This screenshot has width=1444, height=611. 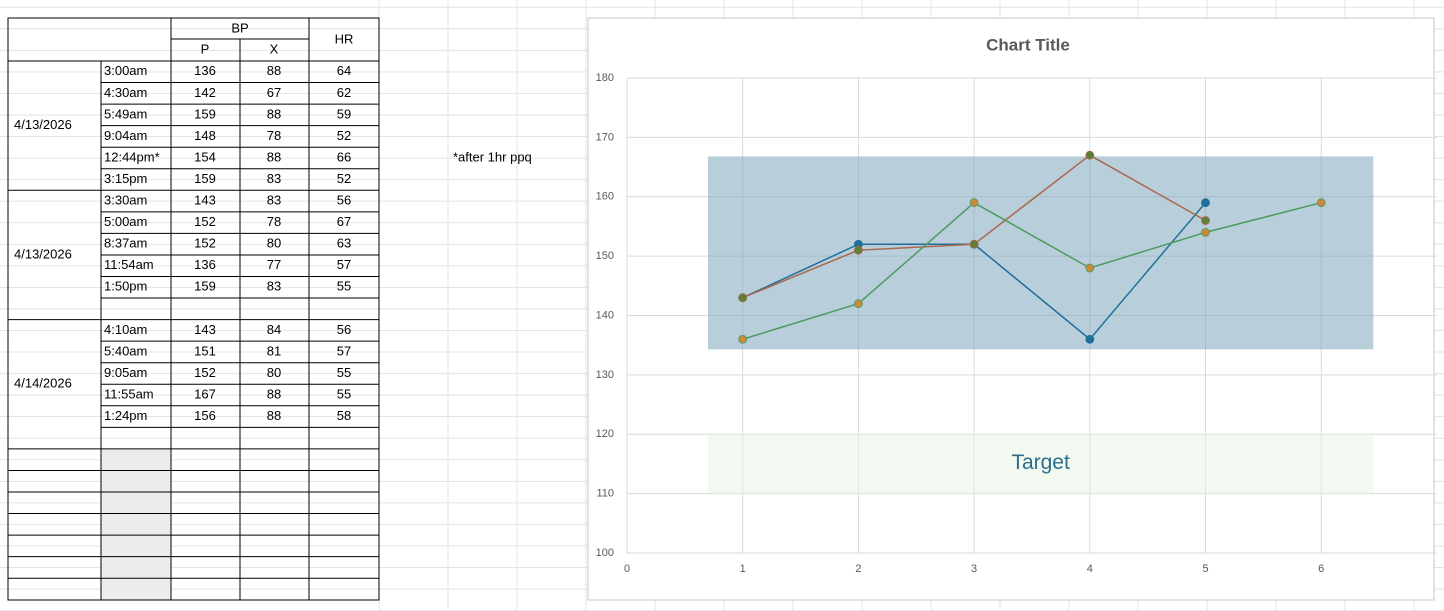 What do you see at coordinates (274, 200) in the screenshot?
I see `cell-text: 83` at bounding box center [274, 200].